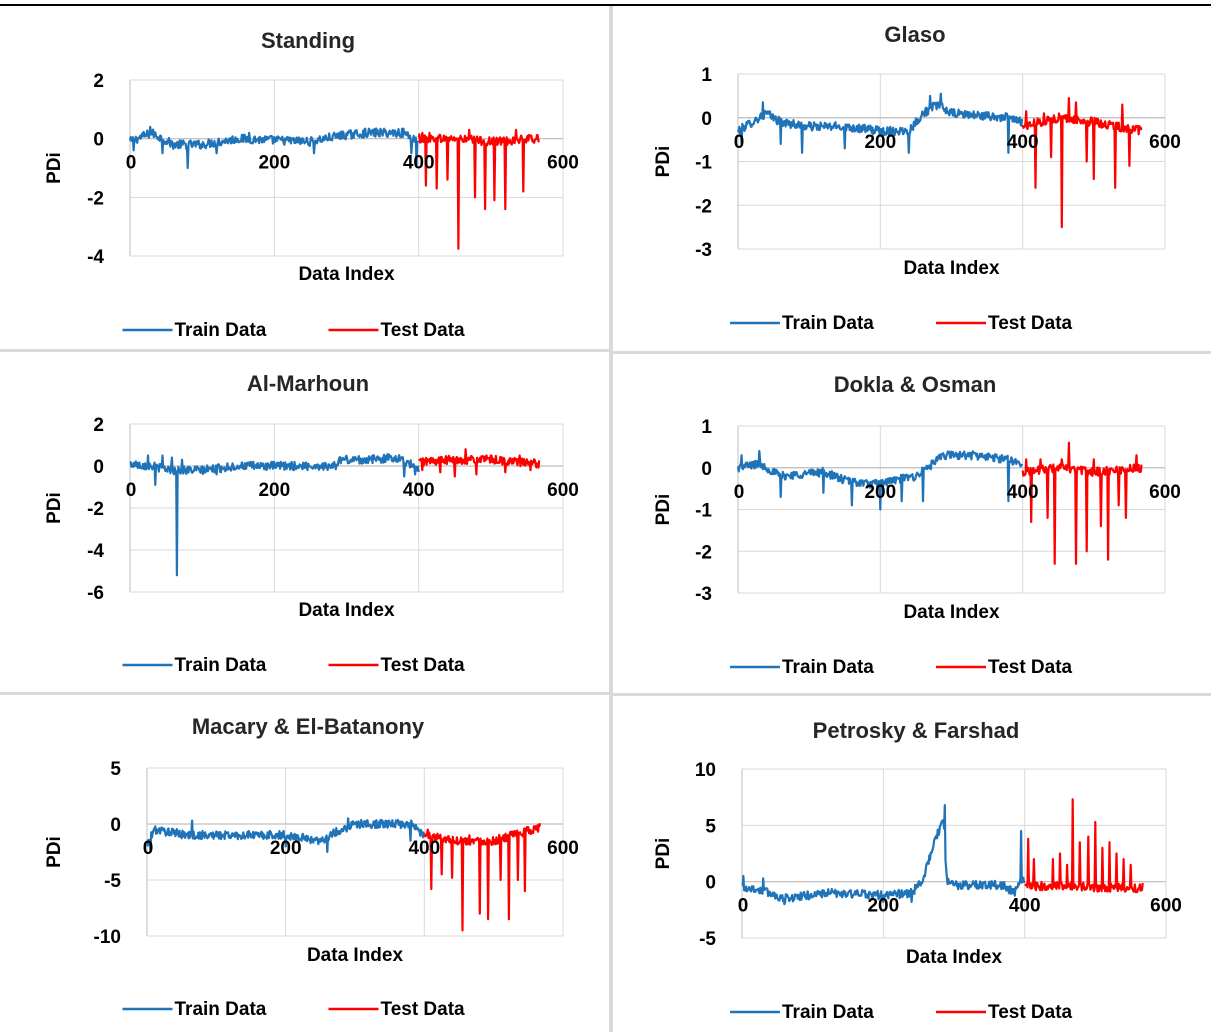 Image resolution: width=1211 pixels, height=1032 pixels. I want to click on top-rule, so click(605, 5).